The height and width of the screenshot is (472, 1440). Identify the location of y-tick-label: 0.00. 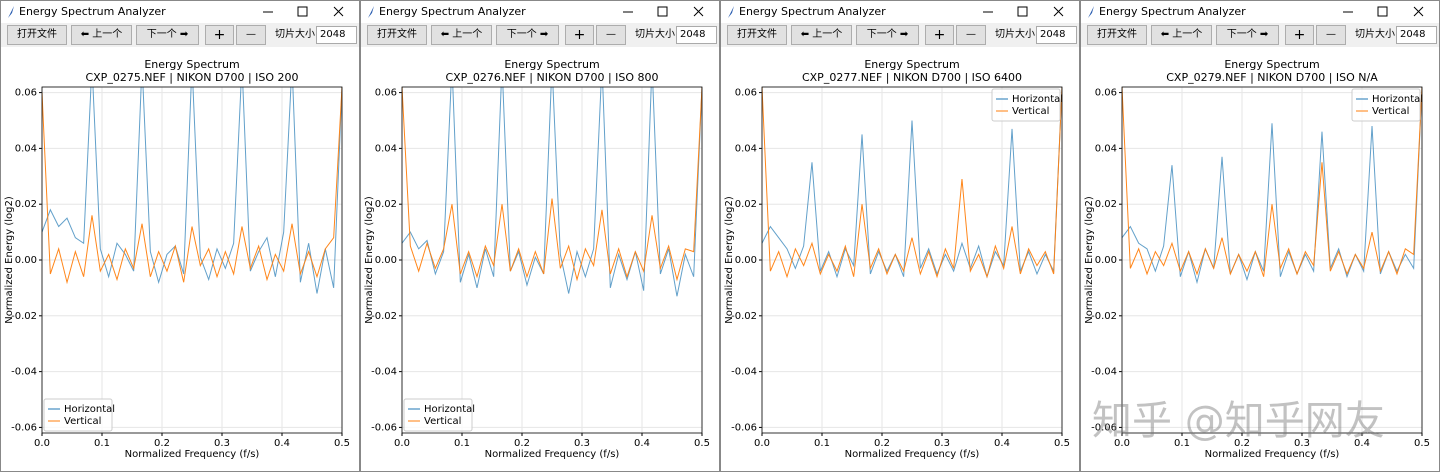
(746, 260).